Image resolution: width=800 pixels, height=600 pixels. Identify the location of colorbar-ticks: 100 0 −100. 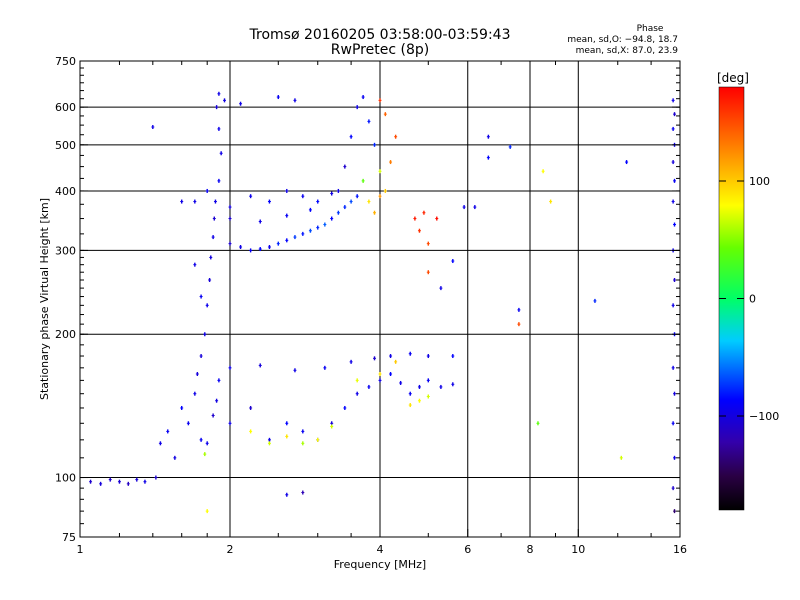
(749, 299).